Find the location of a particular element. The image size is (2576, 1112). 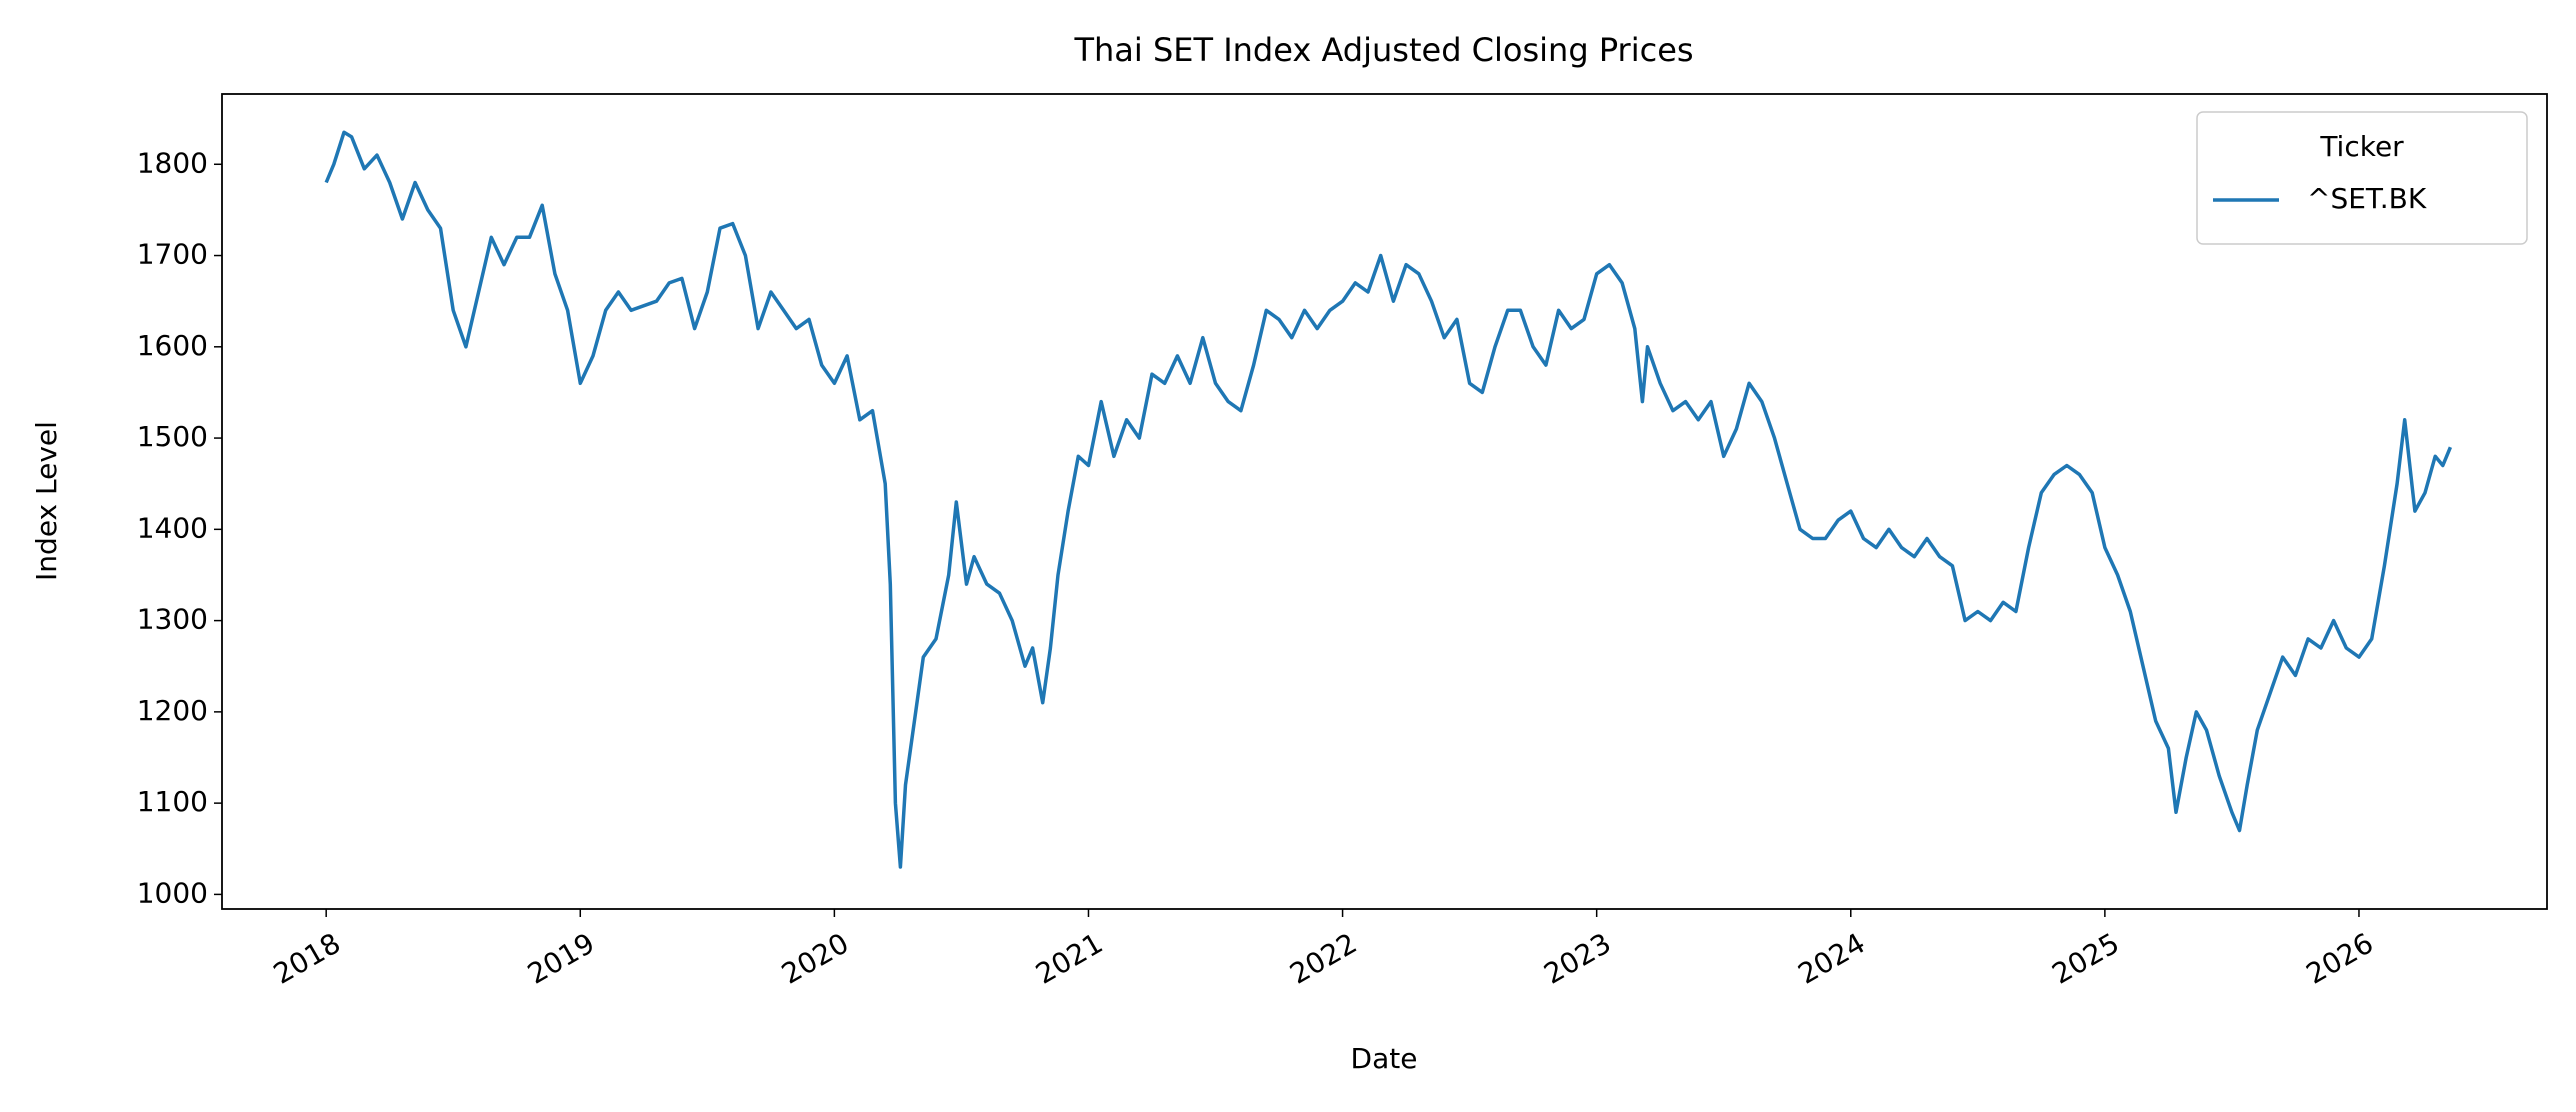

x-tick-label: 2024 is located at coordinates (1831, 958).